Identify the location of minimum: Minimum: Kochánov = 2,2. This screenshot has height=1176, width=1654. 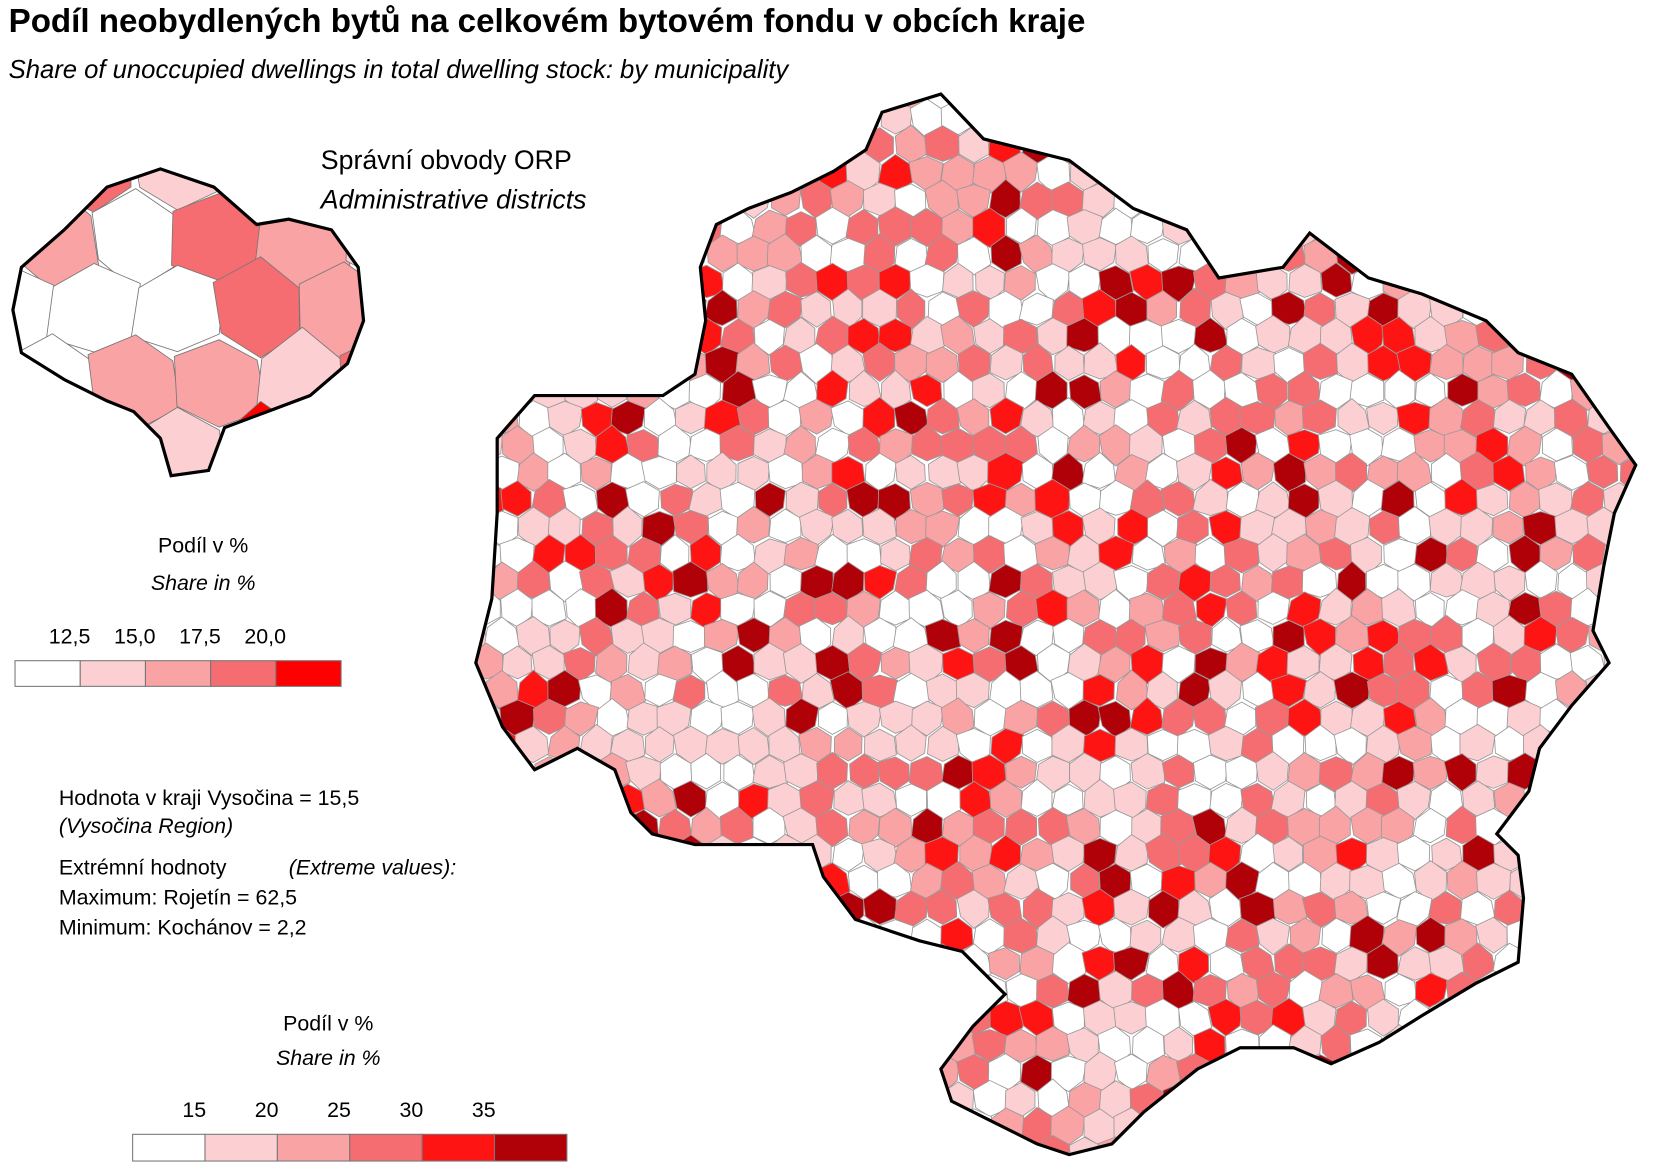
(183, 927).